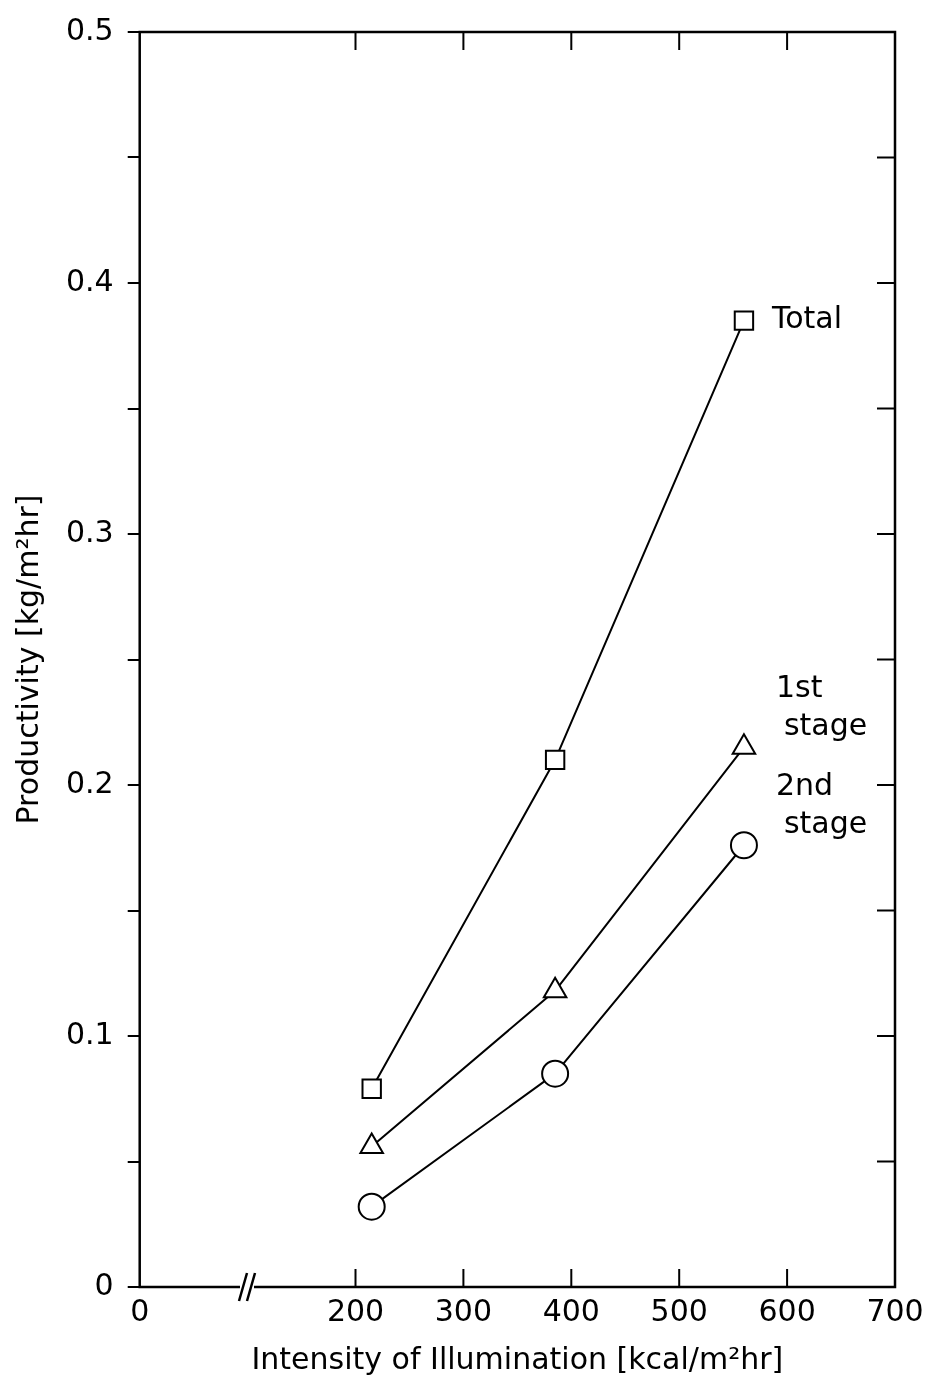  I want to click on x-tick-label: 0, so click(140, 1310).